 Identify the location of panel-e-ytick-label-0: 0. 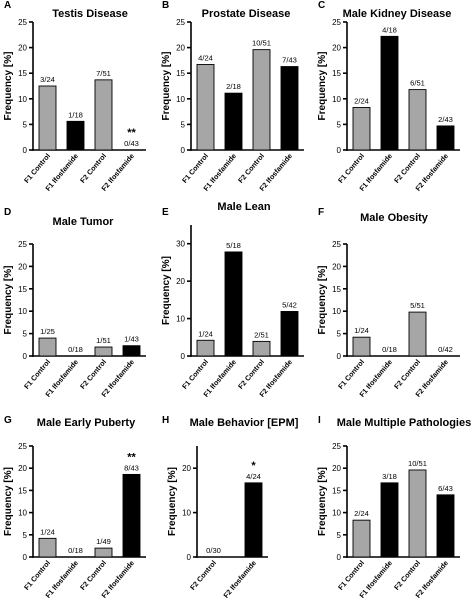
(183, 356).